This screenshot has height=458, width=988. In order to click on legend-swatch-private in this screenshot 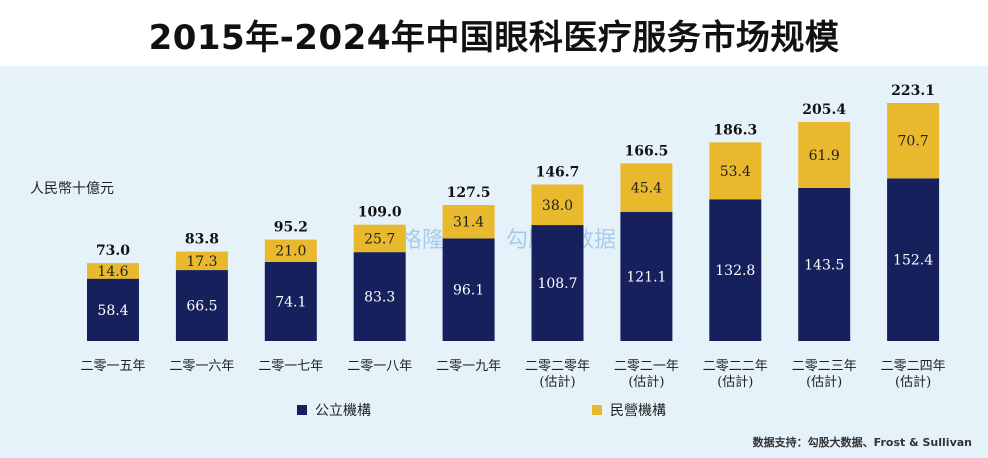, I will do `click(597, 410)`.